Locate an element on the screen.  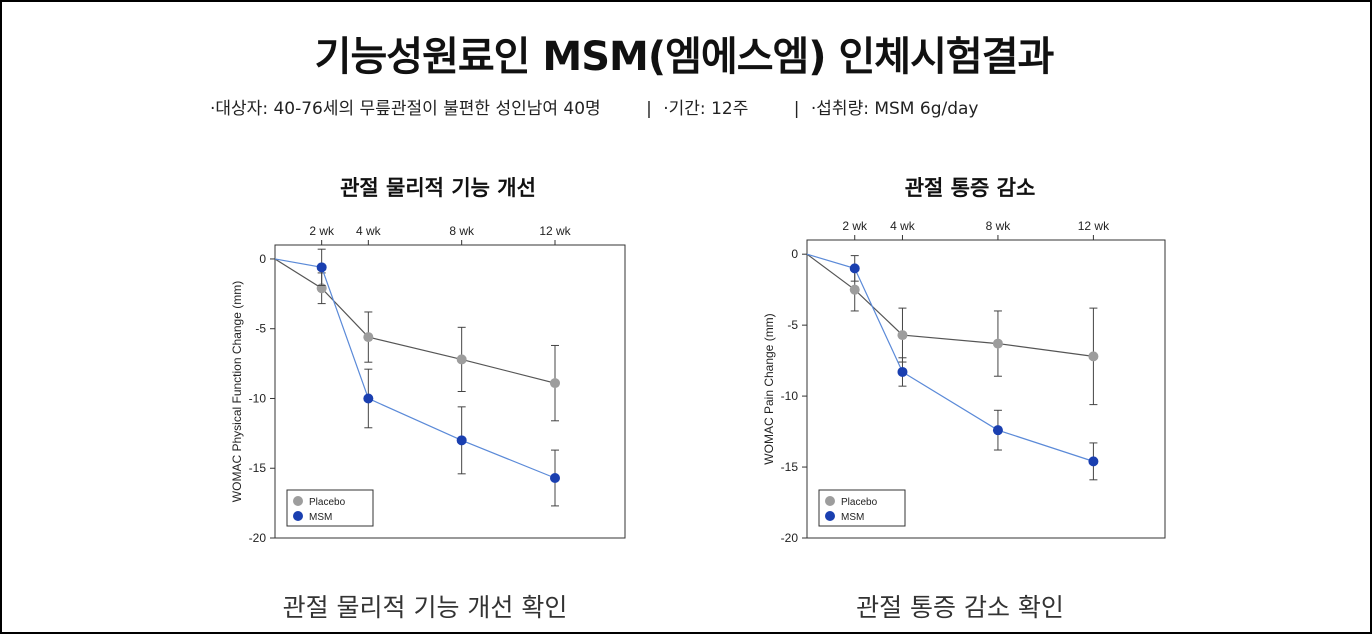
caption-function: 관절 물리적 기능 개선 확인 is located at coordinates (425, 607).